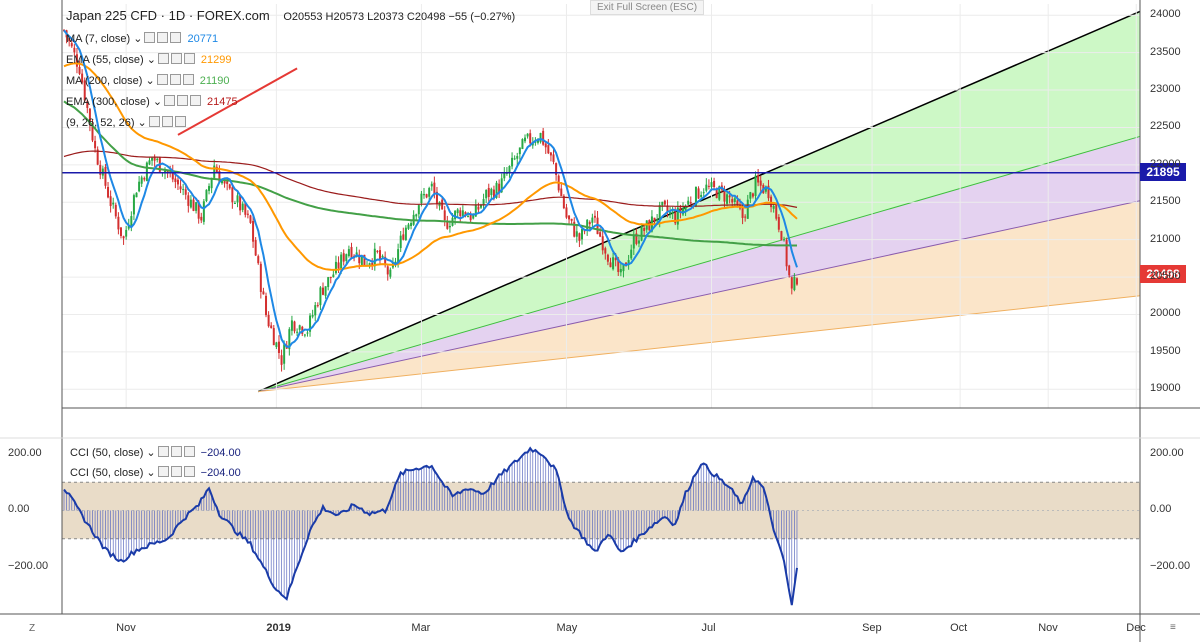 The height and width of the screenshot is (642, 1200). Describe the element at coordinates (106, 123) in the screenshot. I see `legend-label: (9, 26, 52, 26) ⌄` at that location.